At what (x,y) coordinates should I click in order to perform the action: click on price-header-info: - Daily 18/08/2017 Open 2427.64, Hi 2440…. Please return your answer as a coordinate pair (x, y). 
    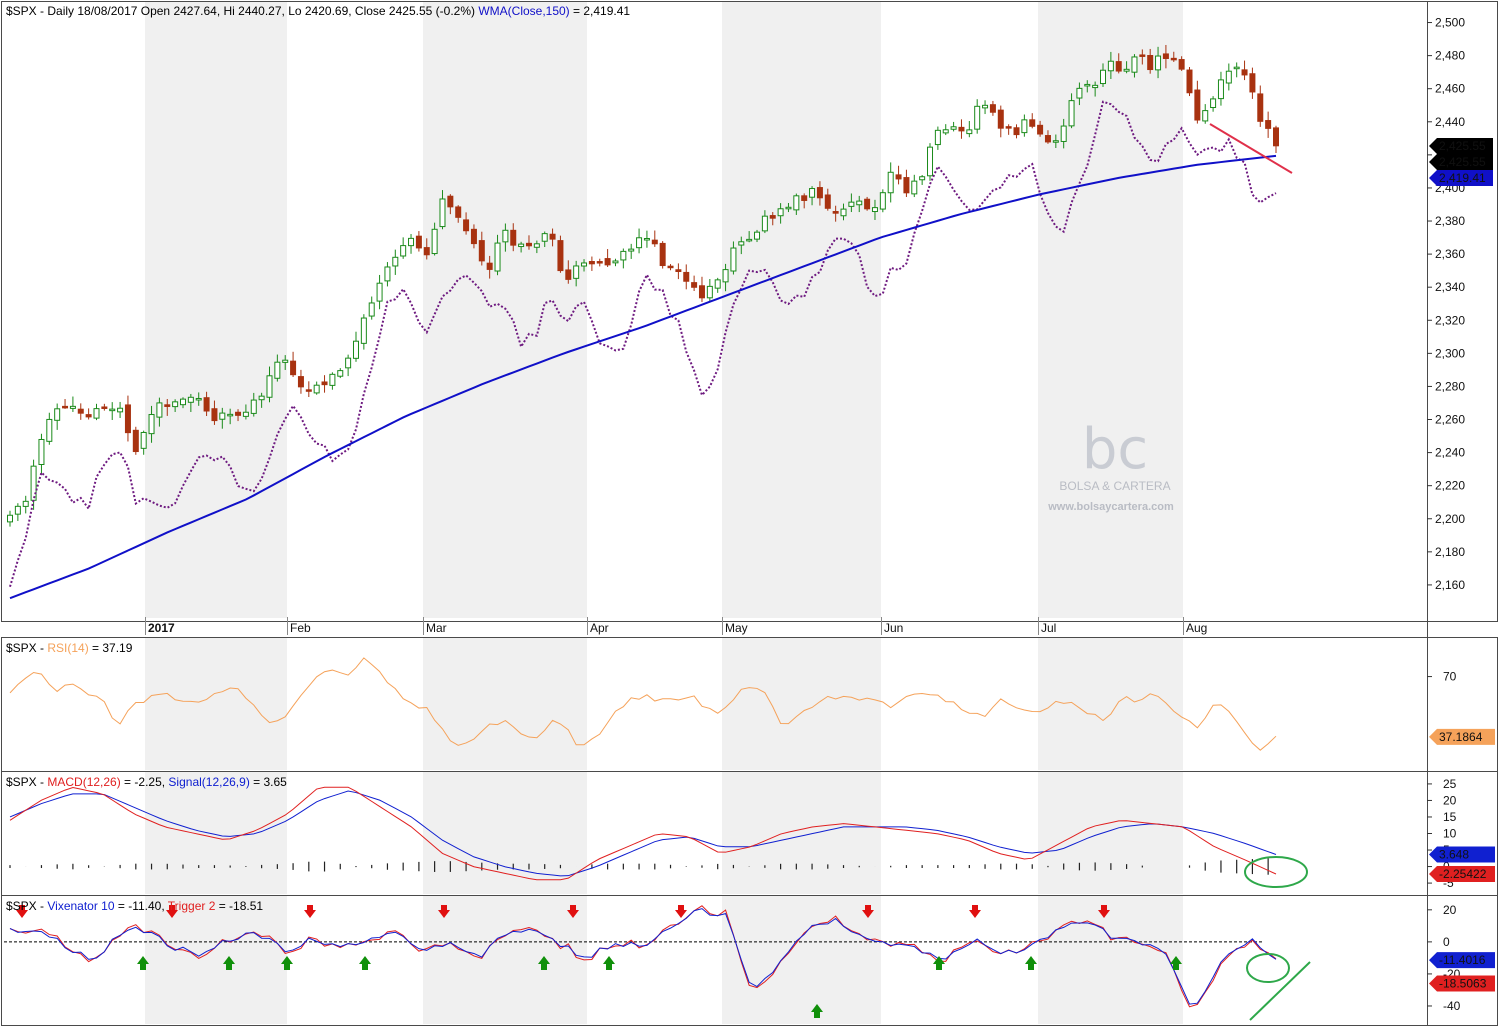
    Looking at the image, I should click on (258, 11).